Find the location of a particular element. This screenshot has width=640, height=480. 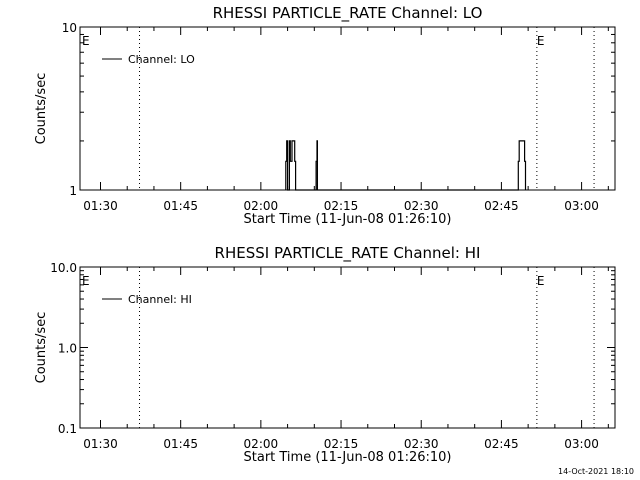

chart-title: RHESSI PARTICLE_RATE Channel: HI is located at coordinates (348, 253).